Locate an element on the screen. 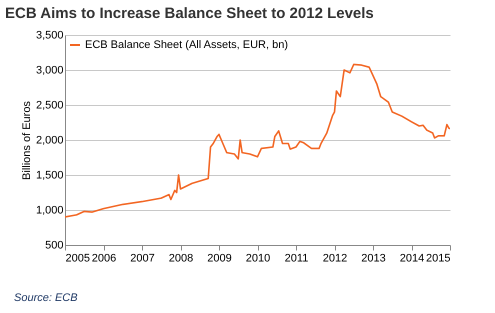 Image resolution: width=495 pixels, height=313 pixels. x-tick-label: 2013 is located at coordinates (373, 258).